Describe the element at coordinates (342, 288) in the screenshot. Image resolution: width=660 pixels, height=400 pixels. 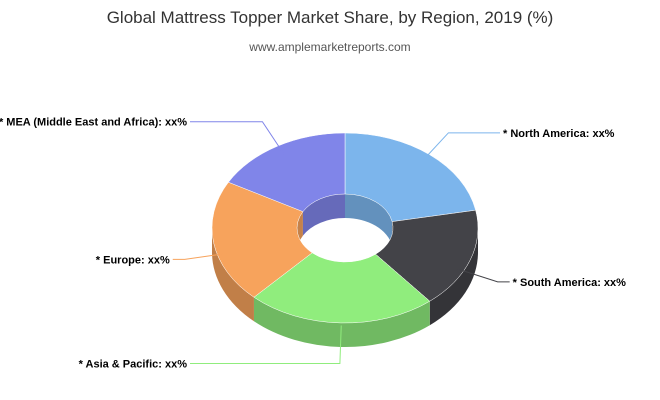
I see `slice-asia-pacific: Asia & Pacific: 23` at that location.